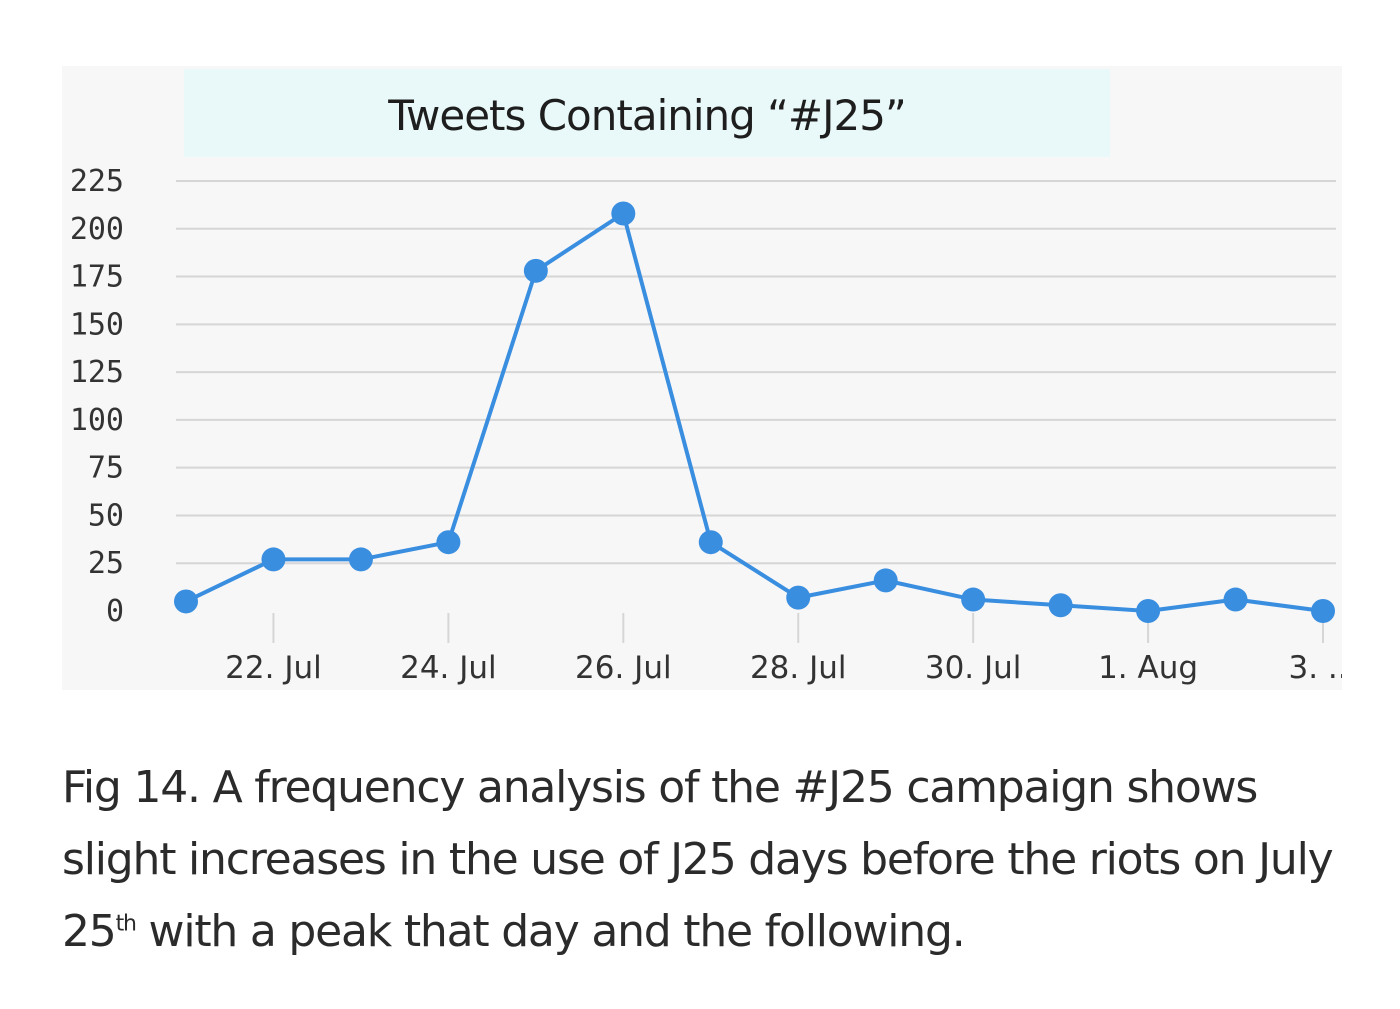  I want to click on x-tick-label: 30. Jul, so click(973, 668).